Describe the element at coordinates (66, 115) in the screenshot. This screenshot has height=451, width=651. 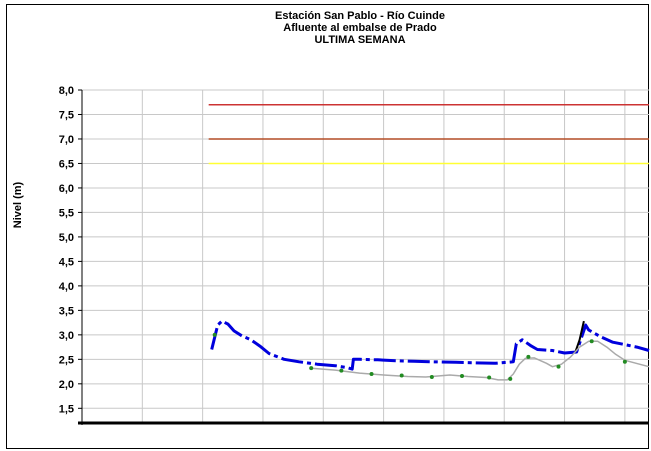
I see `y-tick-label: 7,5` at that location.